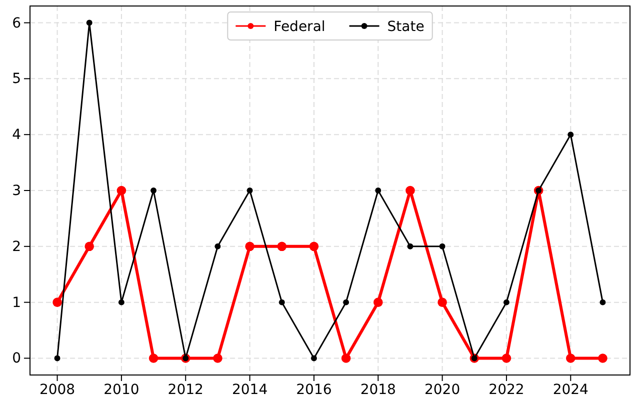  Describe the element at coordinates (506, 390) in the screenshot. I see `x-tick-label: 2022` at that location.